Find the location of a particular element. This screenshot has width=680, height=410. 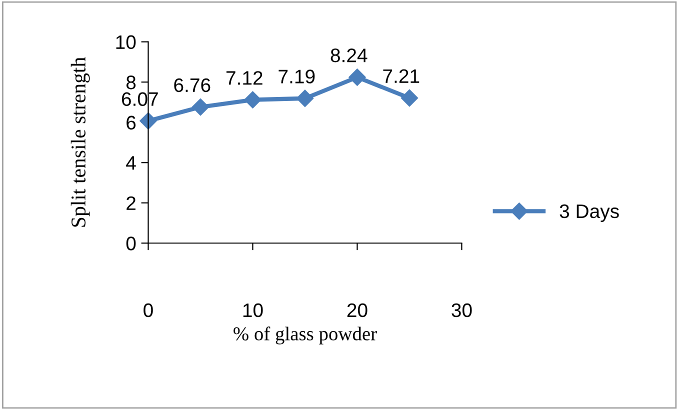

y-tick-label: 2 is located at coordinates (131, 203).